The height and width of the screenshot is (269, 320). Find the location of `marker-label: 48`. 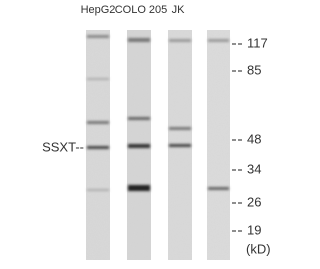

marker-label: 48 is located at coordinates (254, 138).